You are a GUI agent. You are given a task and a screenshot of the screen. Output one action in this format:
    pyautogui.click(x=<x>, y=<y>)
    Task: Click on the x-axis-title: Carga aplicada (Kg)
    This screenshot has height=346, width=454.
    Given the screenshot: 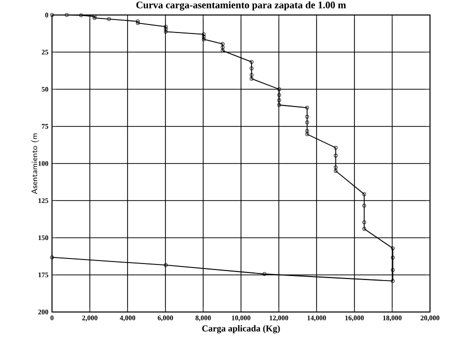 What is the action you would take?
    pyautogui.click(x=241, y=329)
    